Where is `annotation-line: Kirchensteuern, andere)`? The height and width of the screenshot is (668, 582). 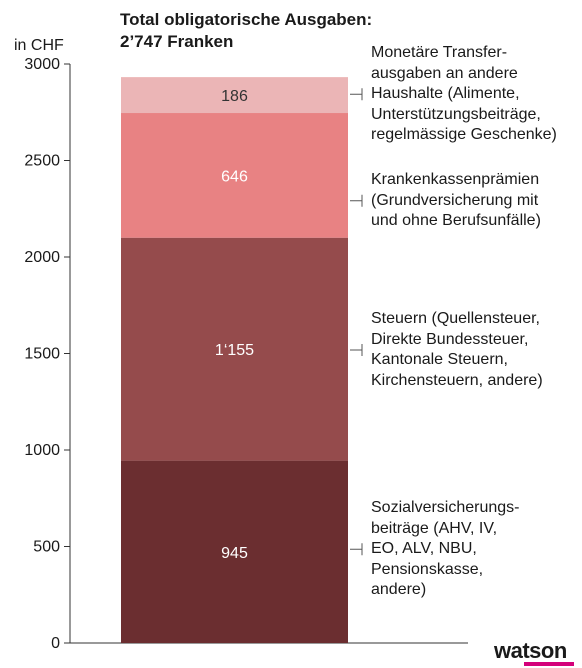
annotation-line: Kirchensteuern, andere) is located at coordinates (457, 380).